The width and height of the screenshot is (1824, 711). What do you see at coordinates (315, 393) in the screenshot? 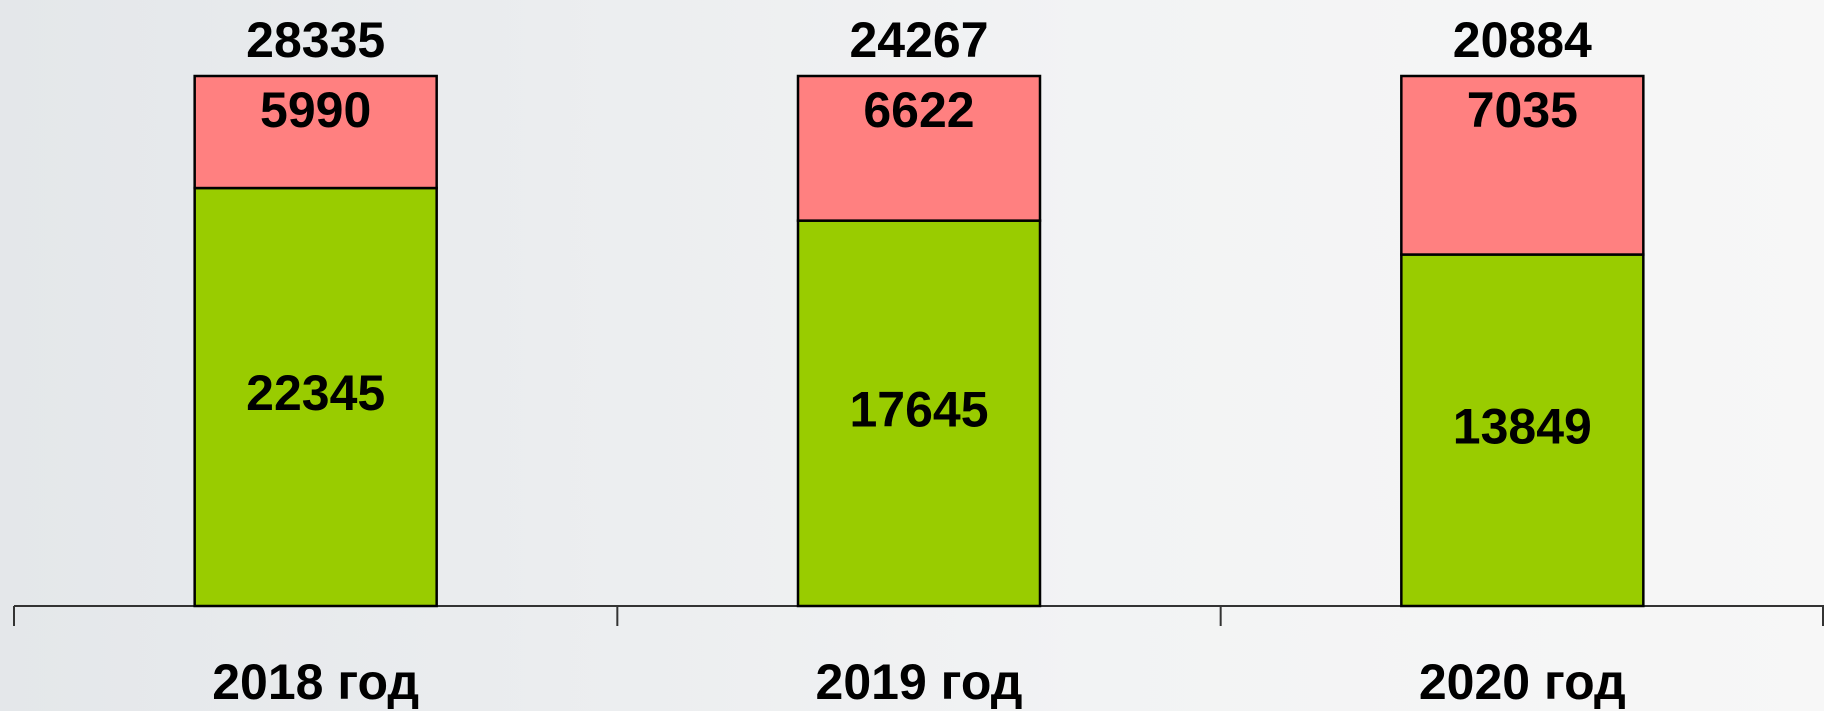
I see `value-label: 22345` at bounding box center [315, 393].